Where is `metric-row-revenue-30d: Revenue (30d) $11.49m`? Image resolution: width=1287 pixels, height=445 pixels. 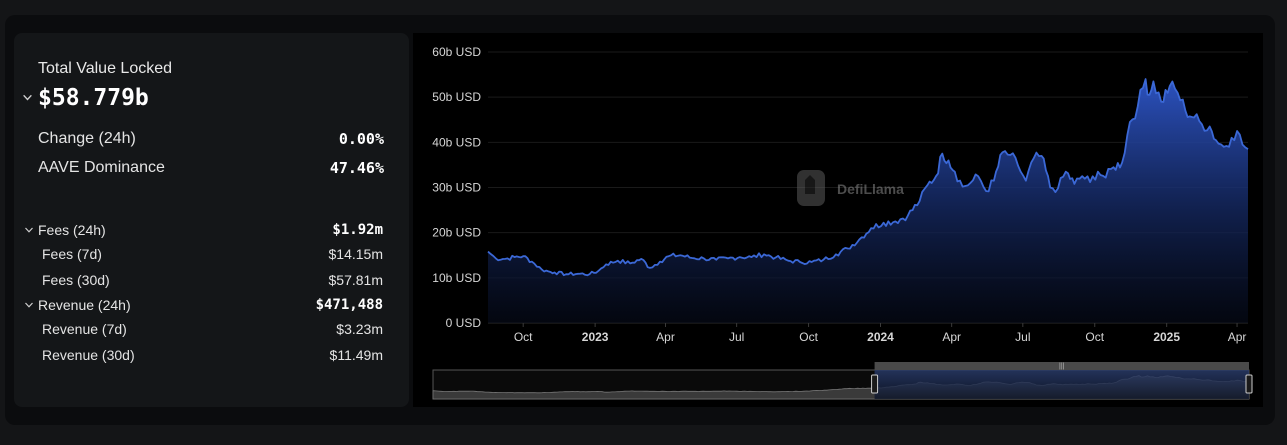
metric-row-revenue-30d: Revenue (30d) $11.49m is located at coordinates (212, 355).